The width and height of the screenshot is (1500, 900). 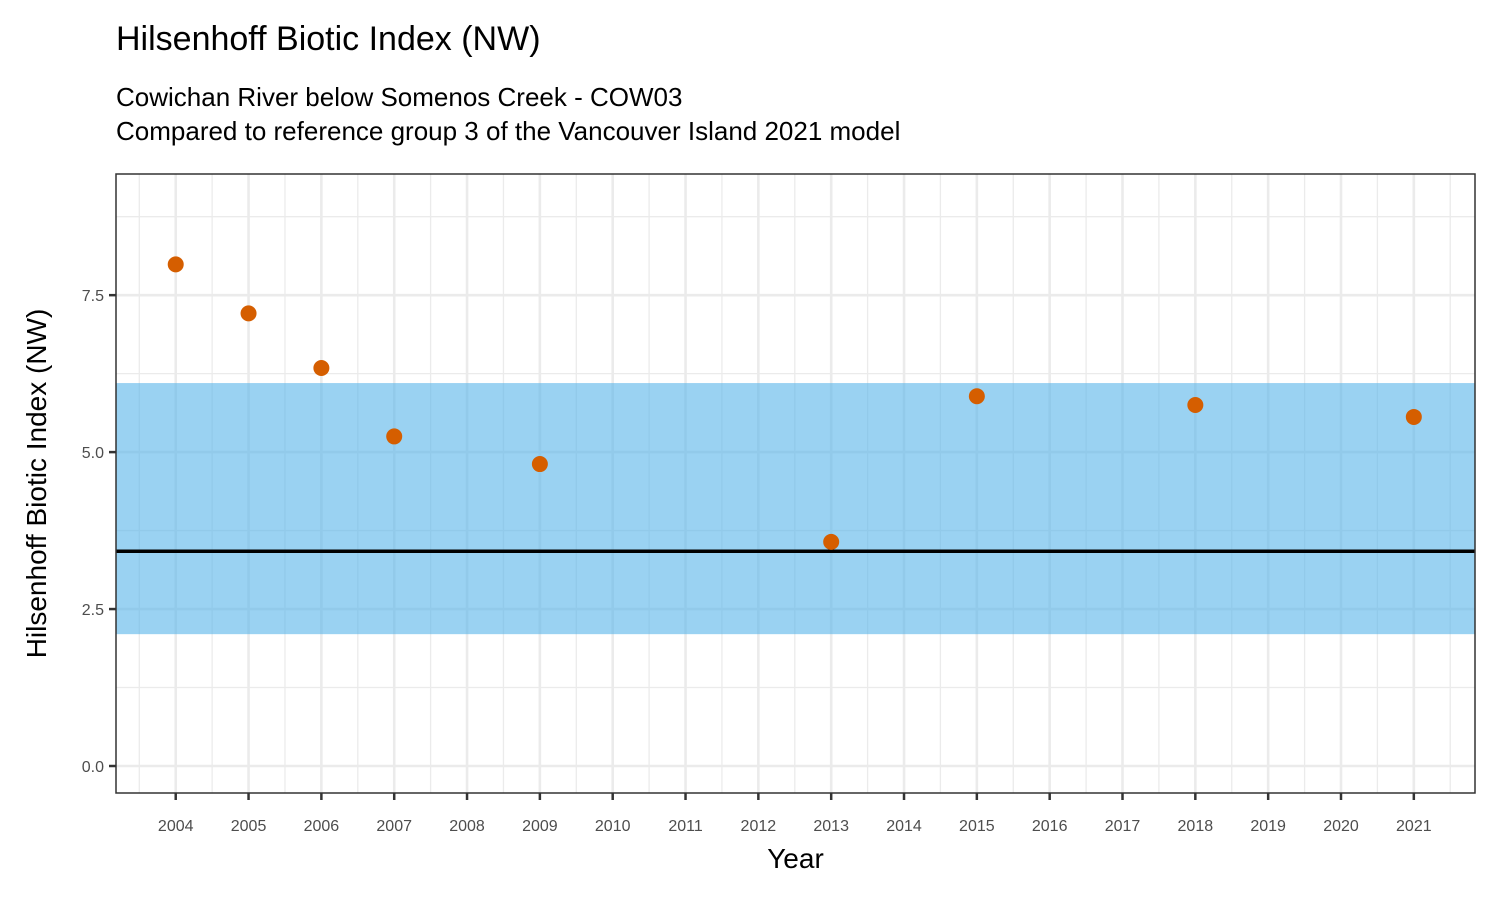 What do you see at coordinates (321, 367) in the screenshot?
I see `data-point-2006` at bounding box center [321, 367].